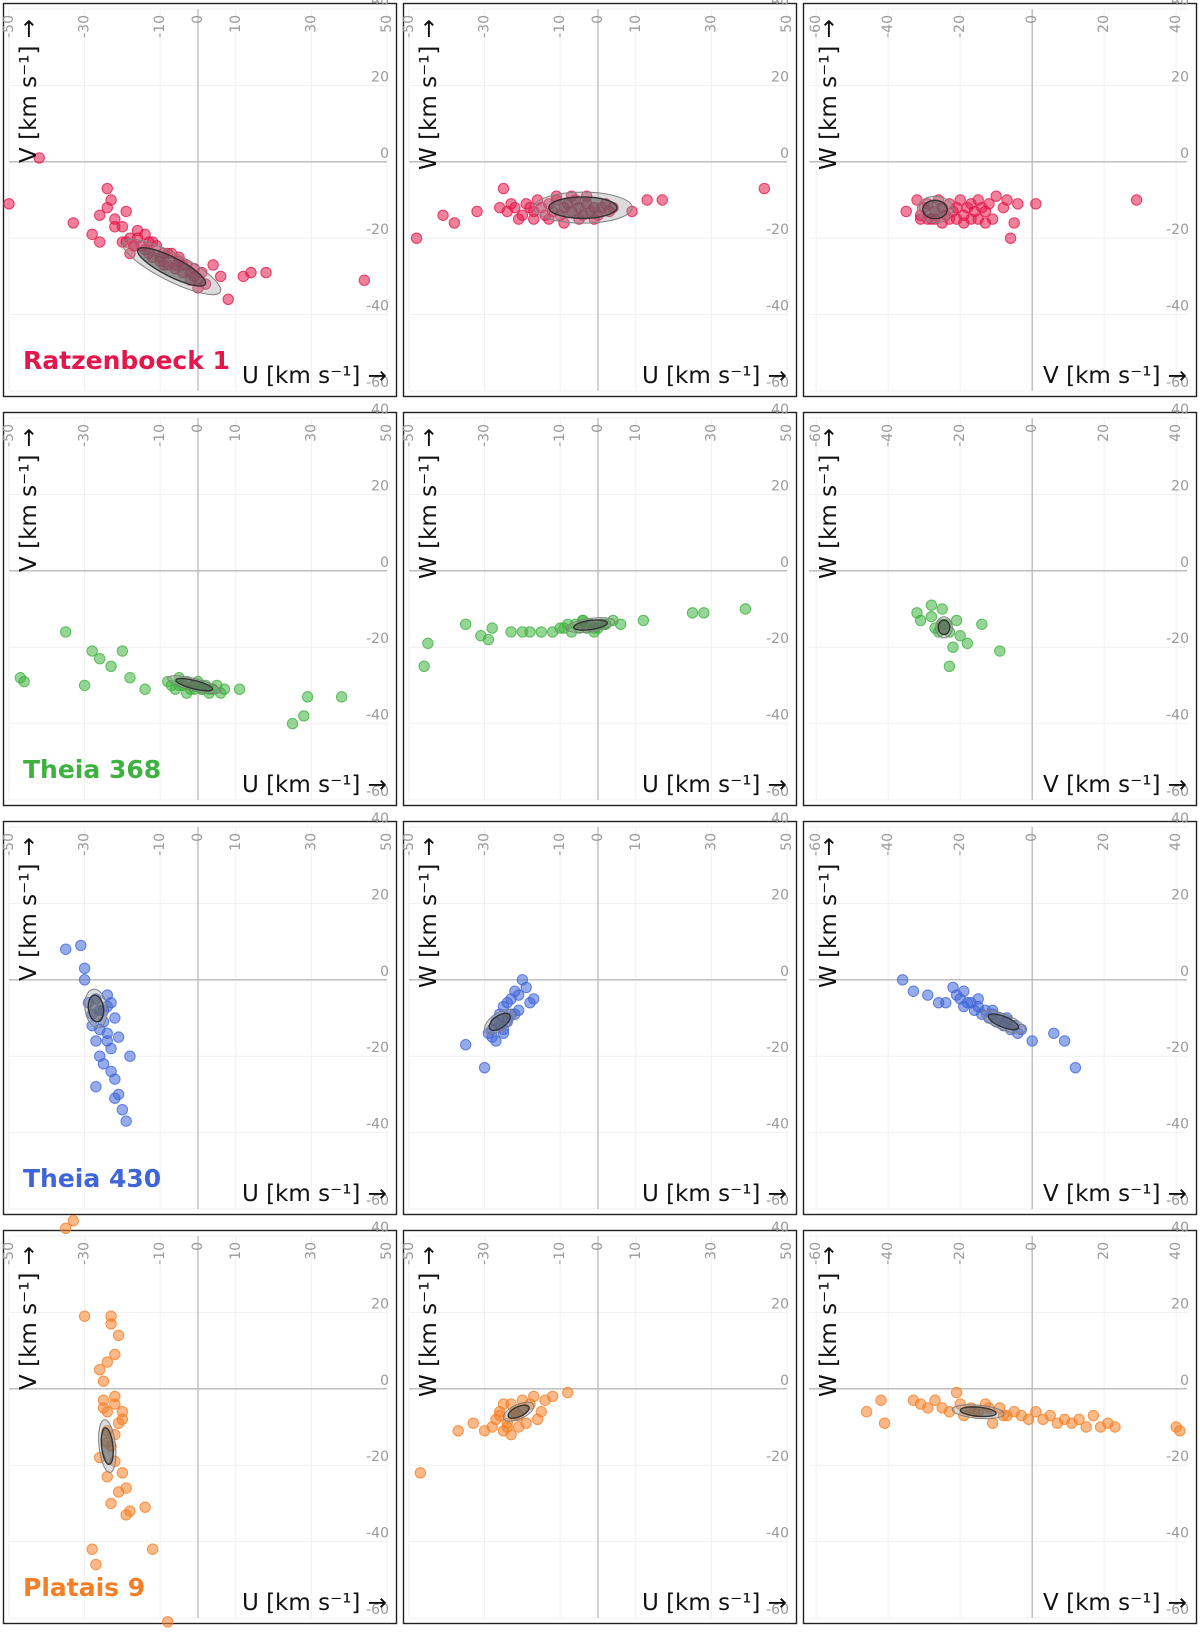  Describe the element at coordinates (9, 26) in the screenshot. I see `x-tick-label: -50` at that location.